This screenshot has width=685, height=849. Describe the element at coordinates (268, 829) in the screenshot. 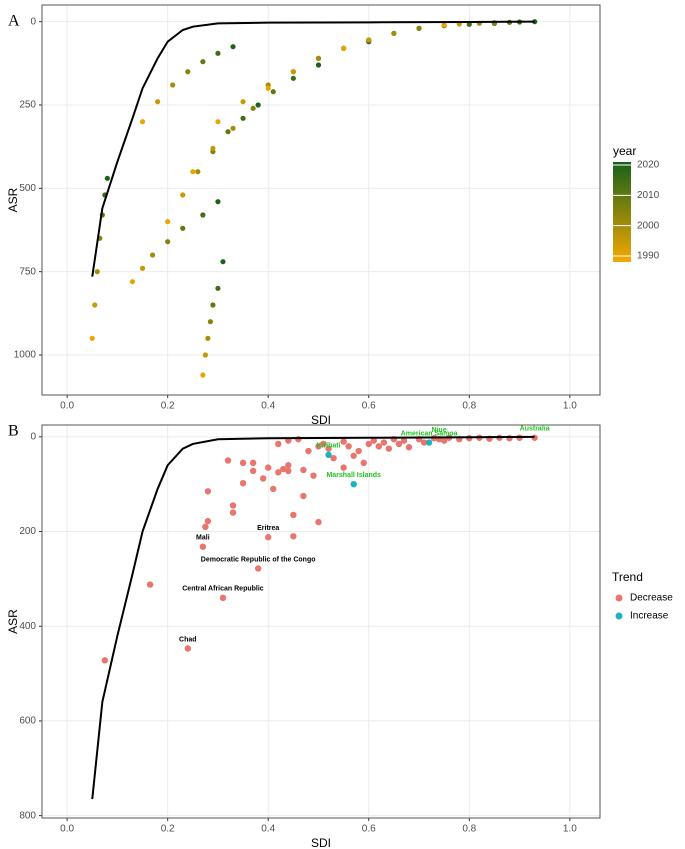

I see `x-tick-label: 0.4` at that location.